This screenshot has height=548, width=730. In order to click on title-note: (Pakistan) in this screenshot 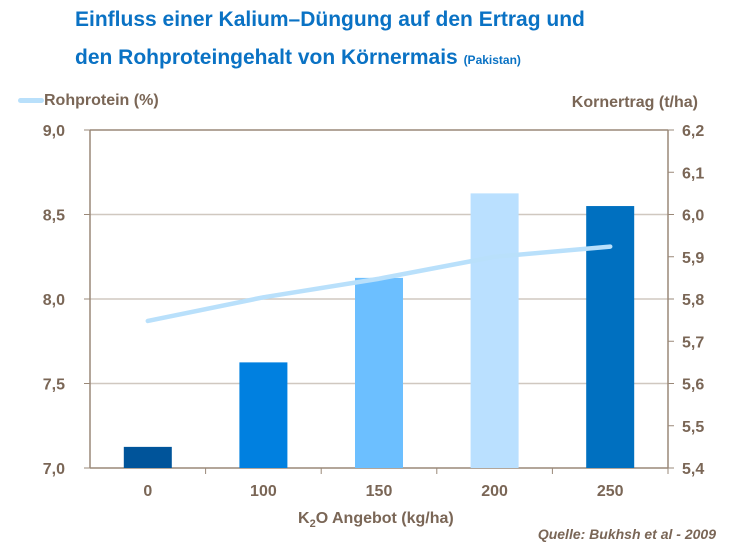, I will do `click(492, 60)`.